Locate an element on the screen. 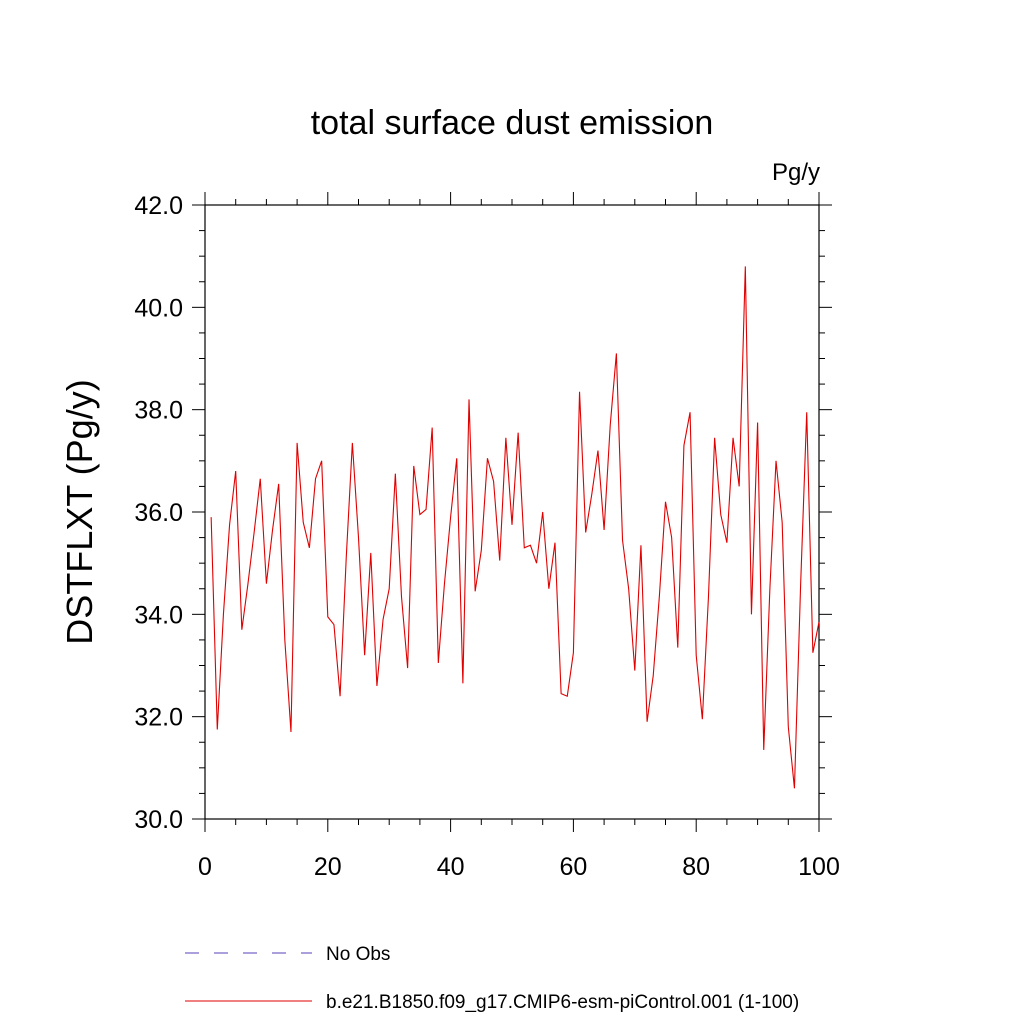 Image resolution: width=1024 pixels, height=1024 pixels. x-tick-label-1: 20 is located at coordinates (328, 867).